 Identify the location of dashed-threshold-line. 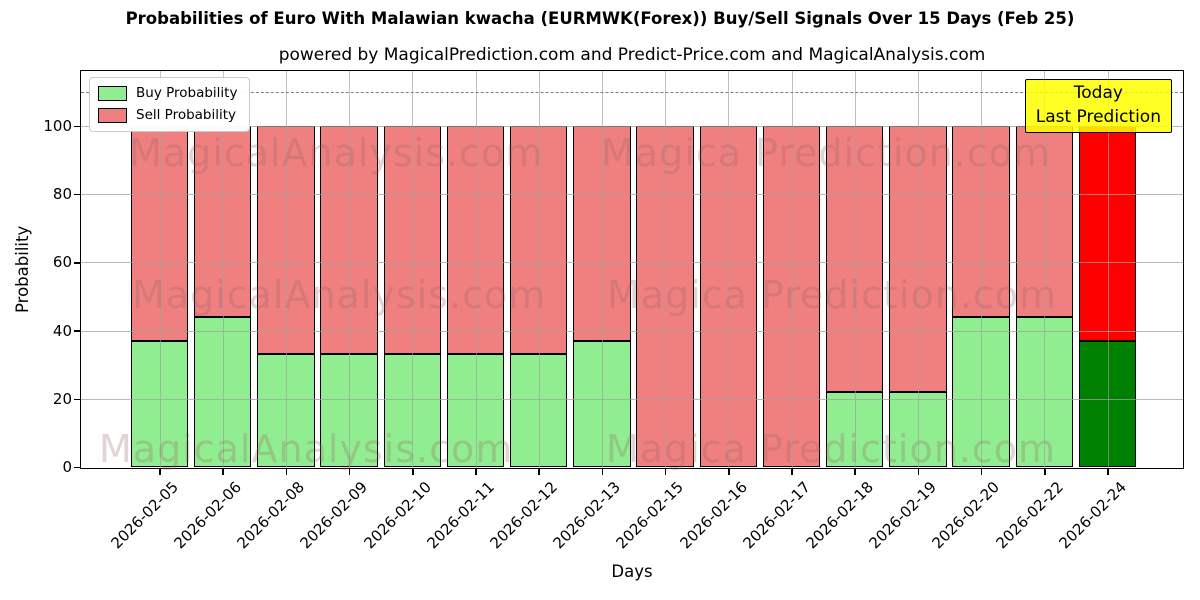
(632, 92).